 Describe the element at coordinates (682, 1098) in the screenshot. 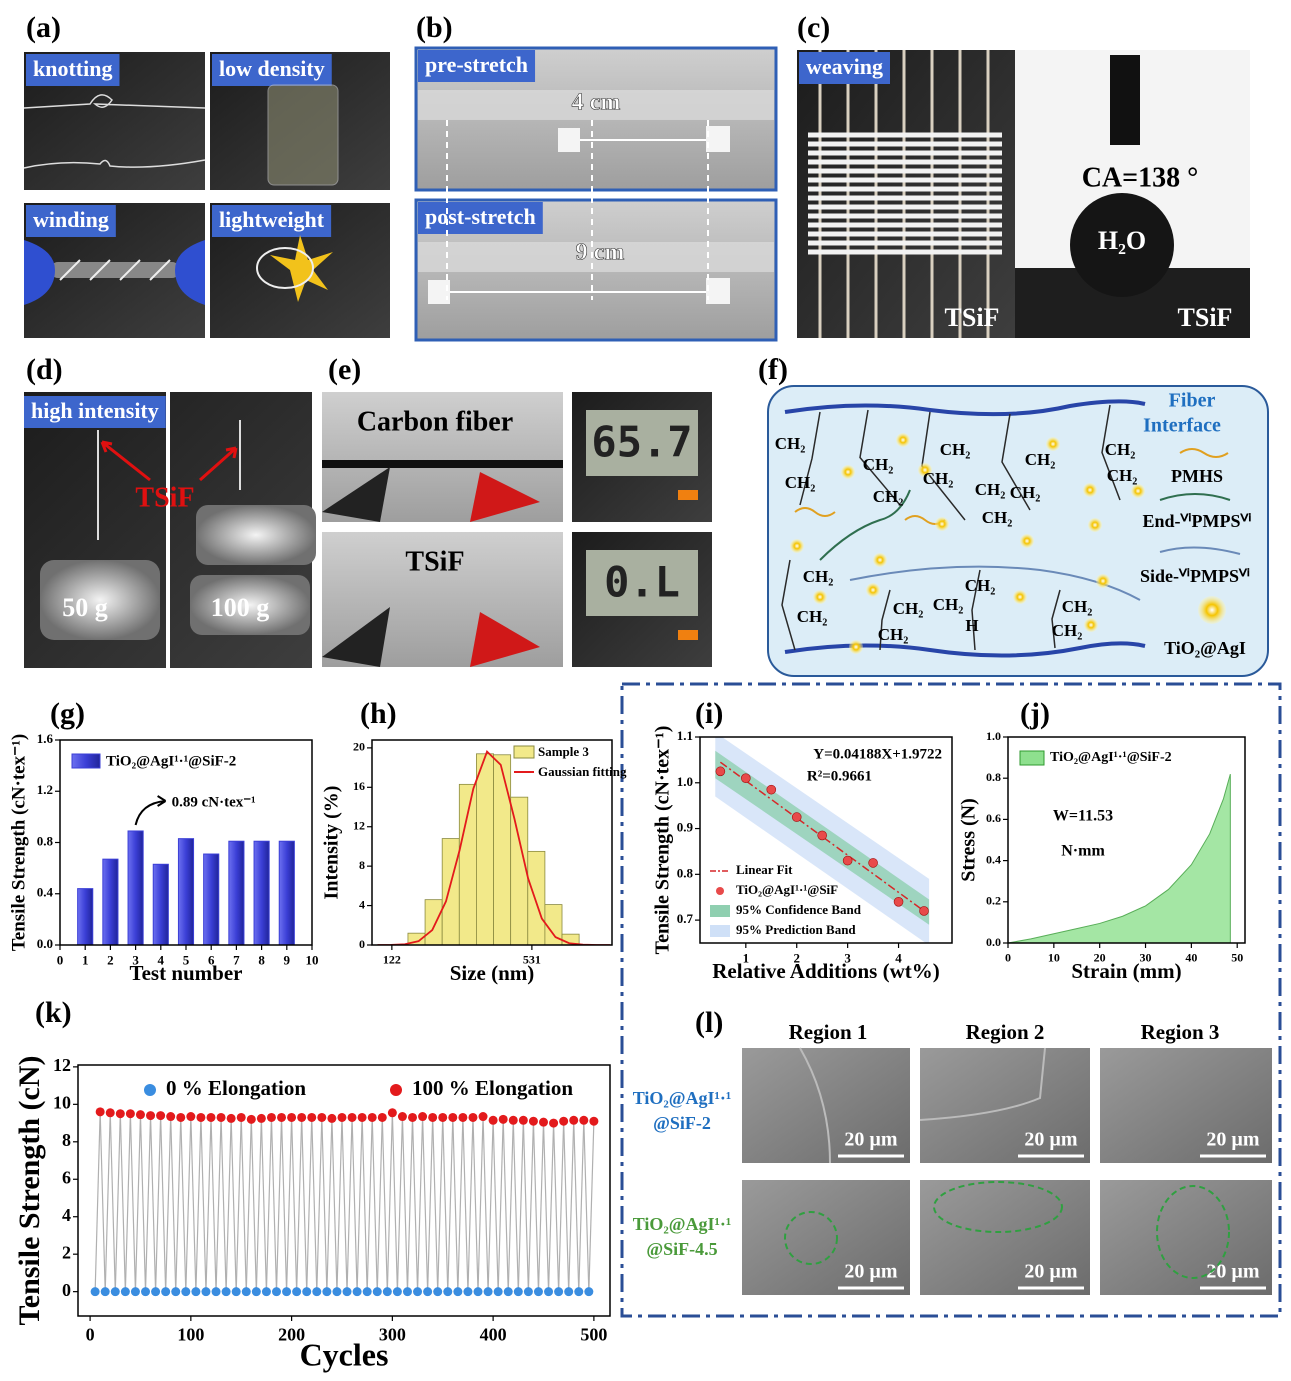

I see `sample-label: TiO₂@AgI¹·¹` at that location.